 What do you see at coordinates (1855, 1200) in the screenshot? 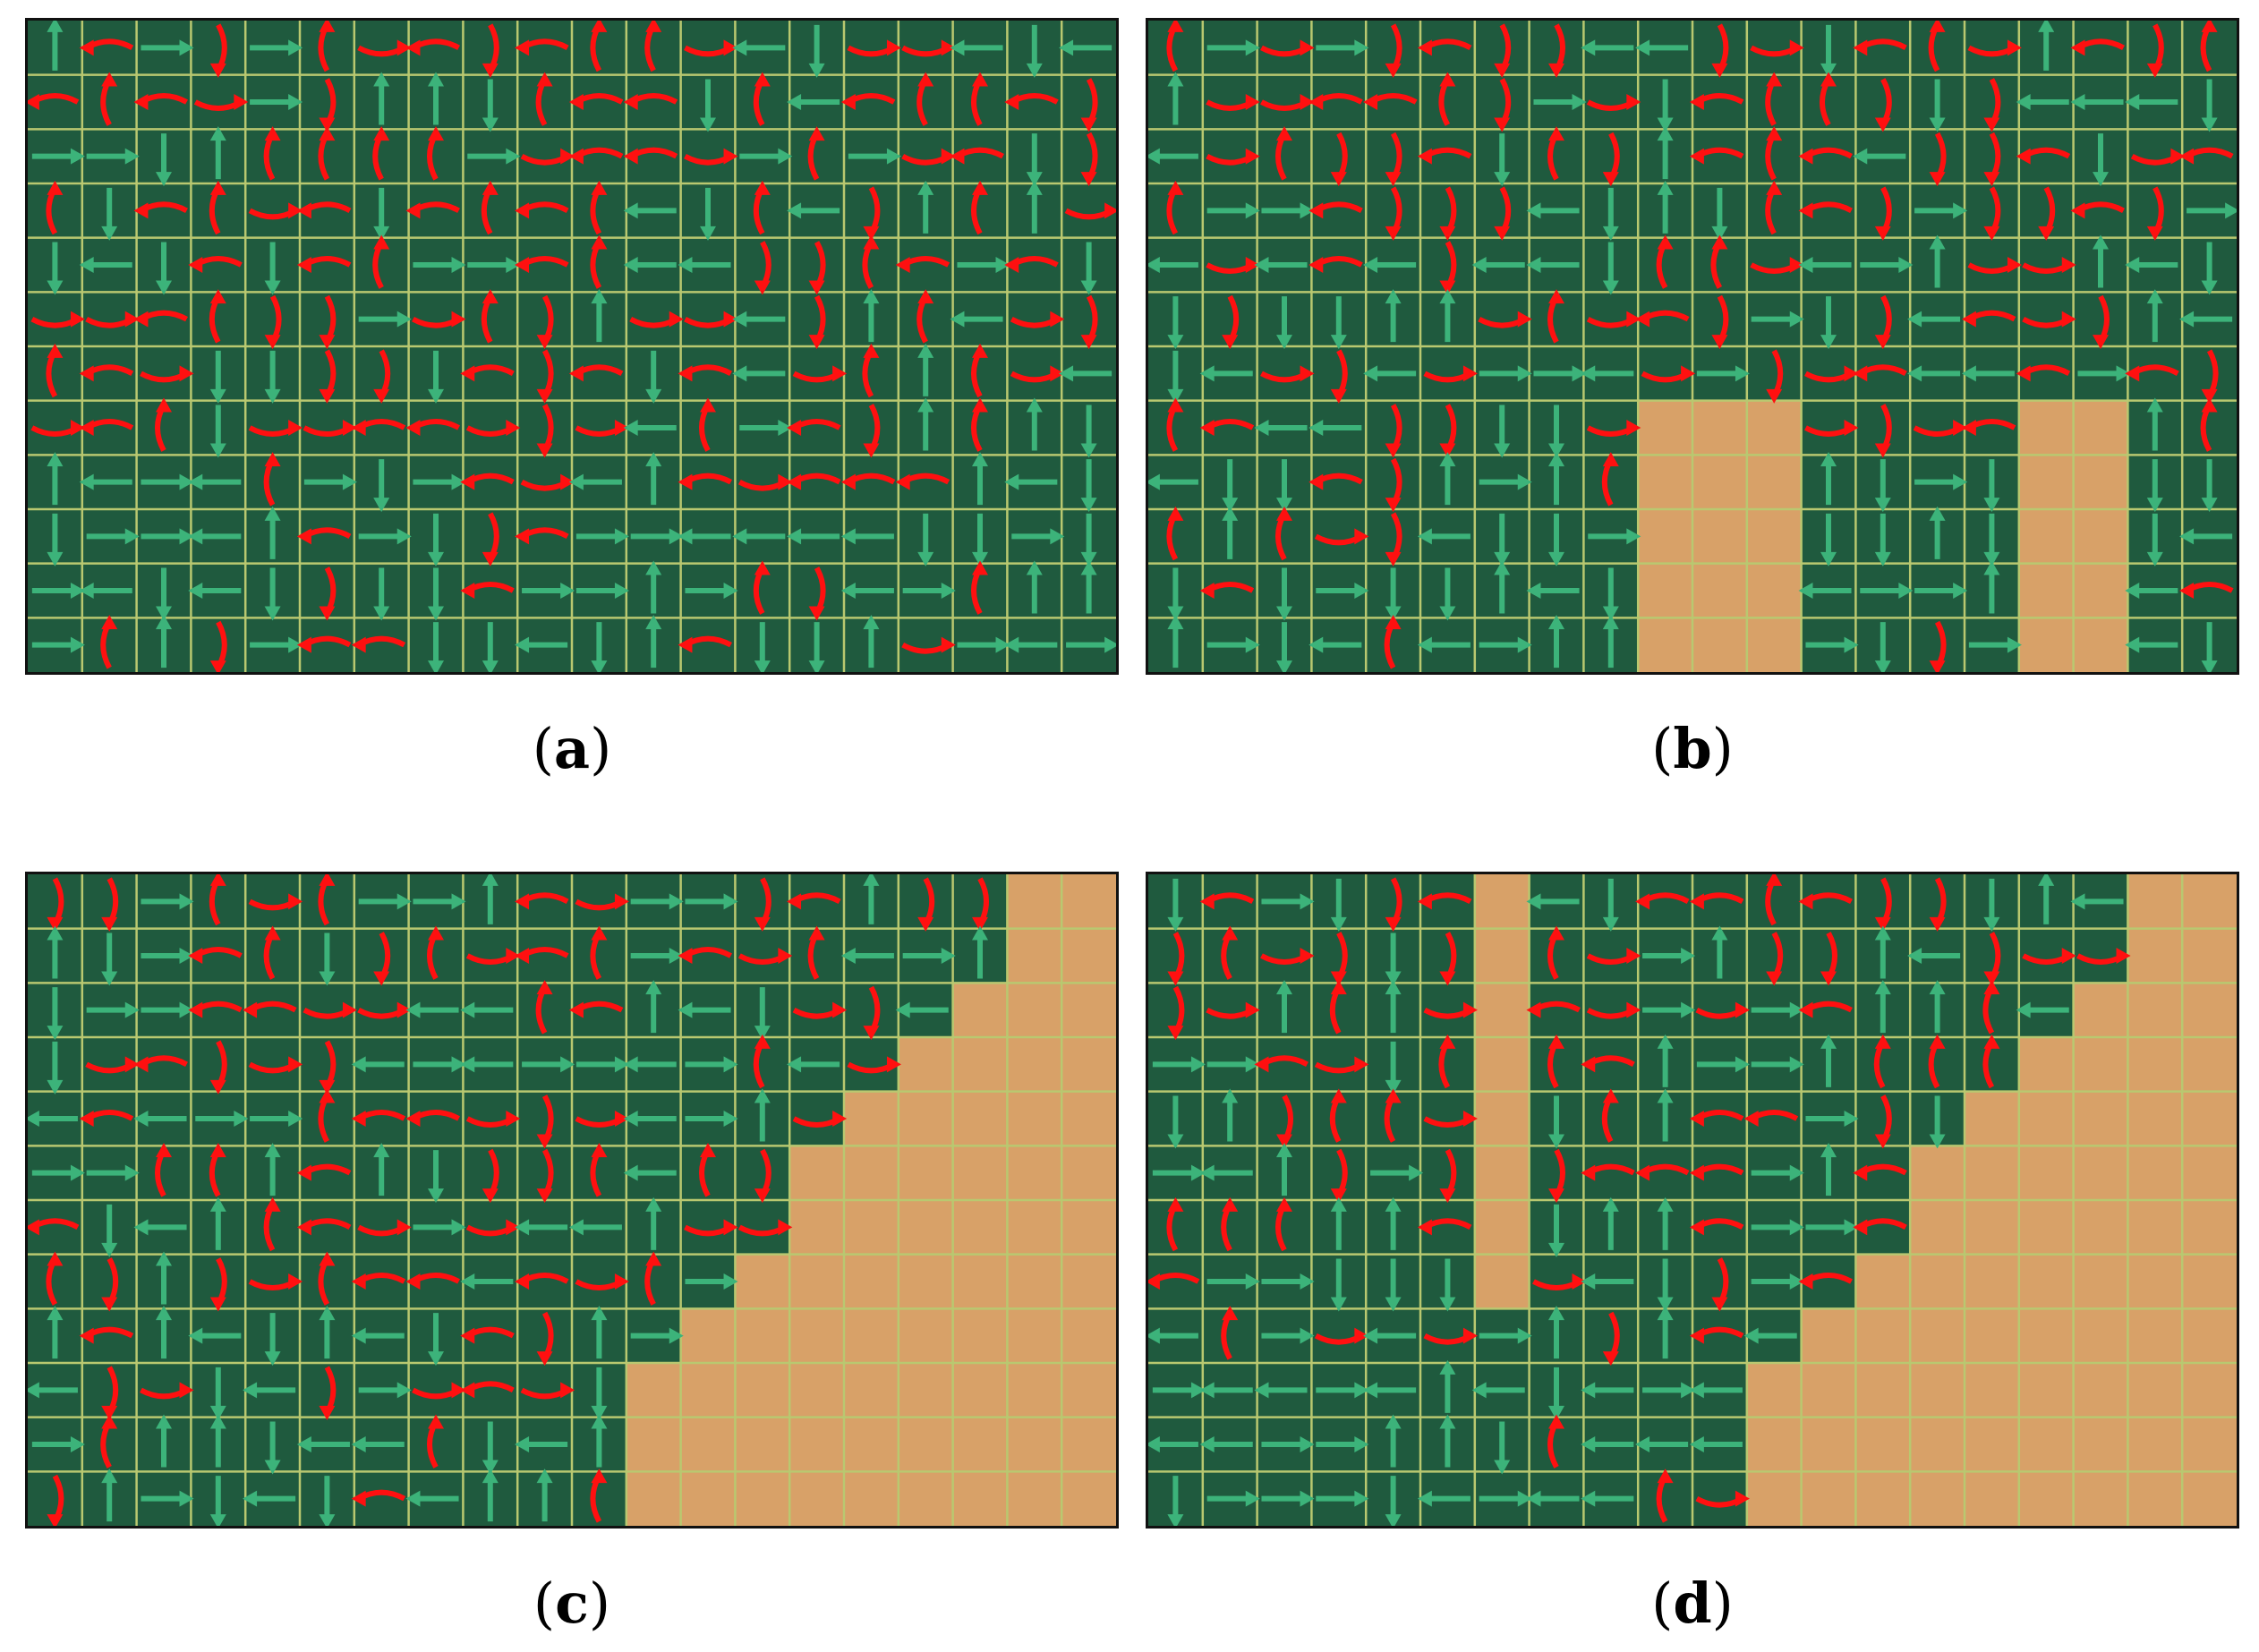
I see `cells` at bounding box center [1855, 1200].